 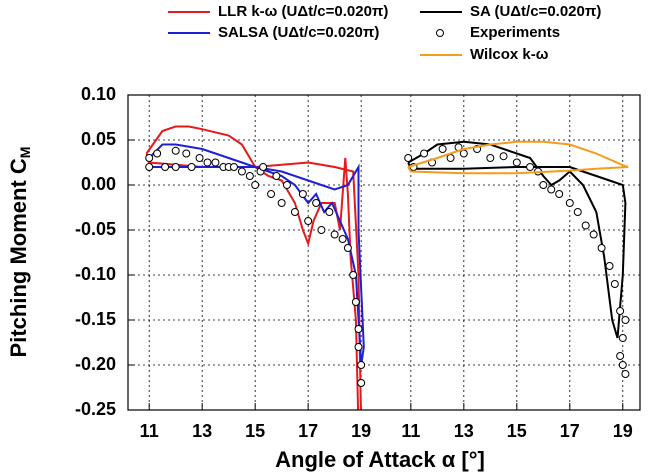 What do you see at coordinates (95, 364) in the screenshot?
I see `y-tick-label: -0.20` at bounding box center [95, 364].